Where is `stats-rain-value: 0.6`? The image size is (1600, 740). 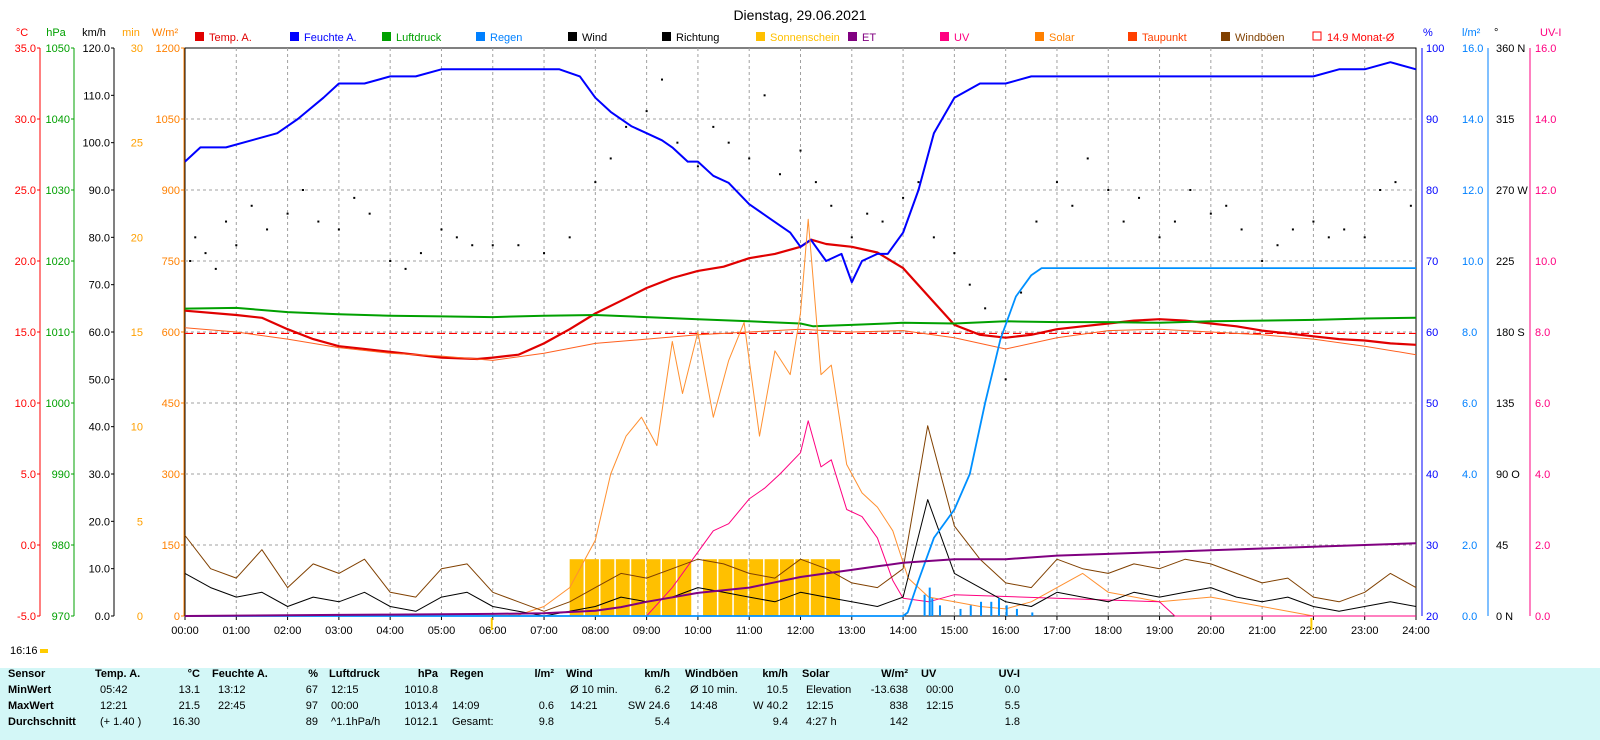
stats-rain-value: 0.6 is located at coordinates (546, 706).